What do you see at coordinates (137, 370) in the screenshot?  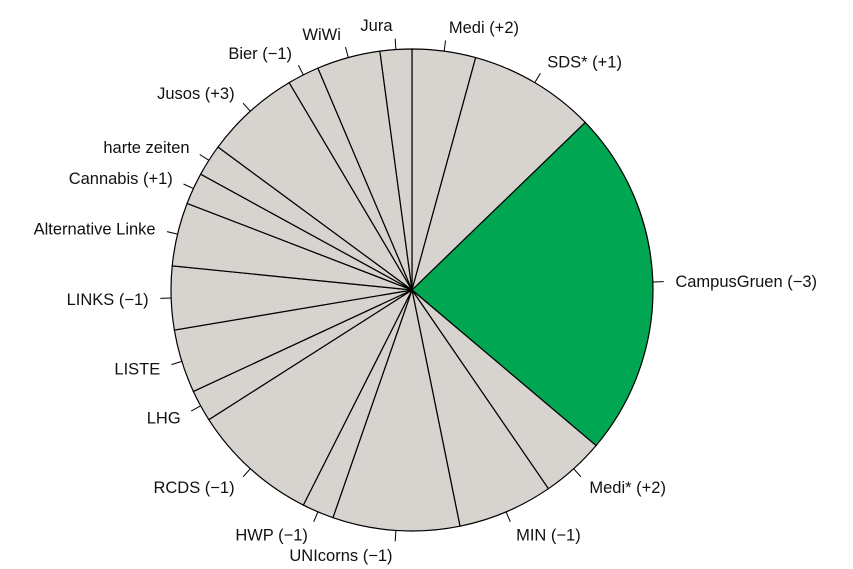 I see `slice-label: LISTE` at bounding box center [137, 370].